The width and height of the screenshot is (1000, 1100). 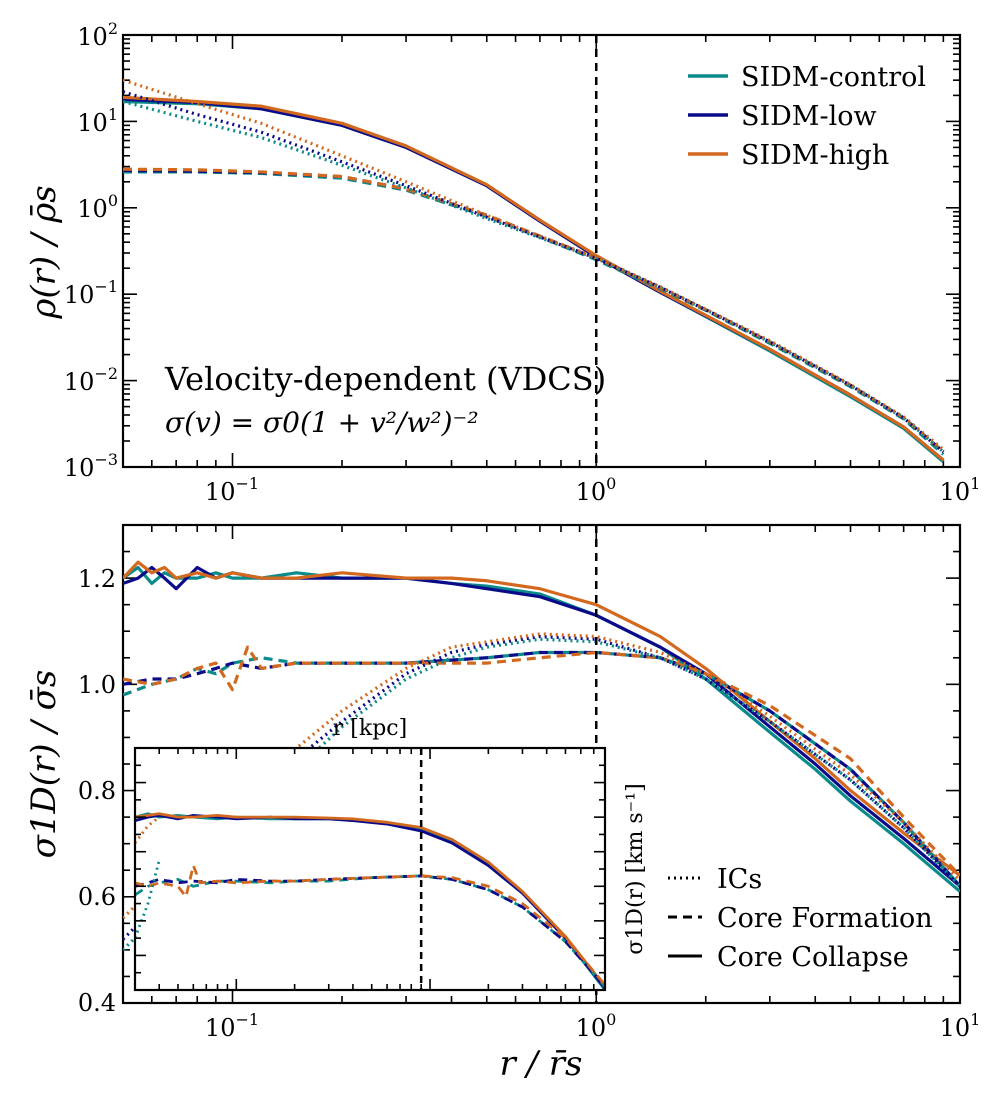 I want to click on linestyle-legend: ICs Core Formation Core Collapse, so click(x=800, y=918).